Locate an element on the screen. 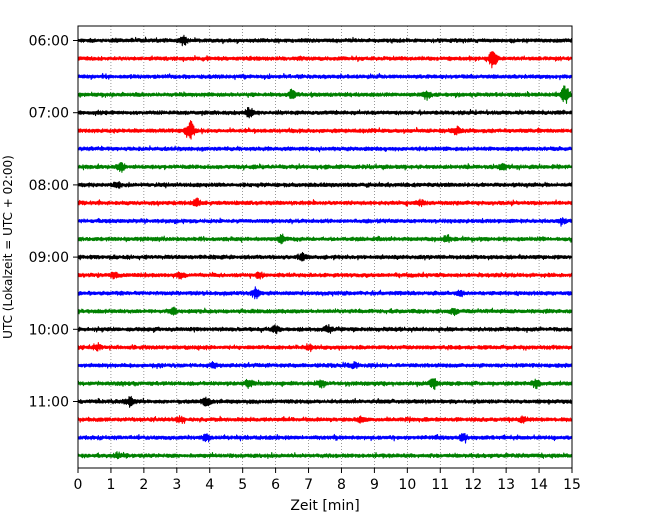  x-tick-label: 9 is located at coordinates (374, 485).